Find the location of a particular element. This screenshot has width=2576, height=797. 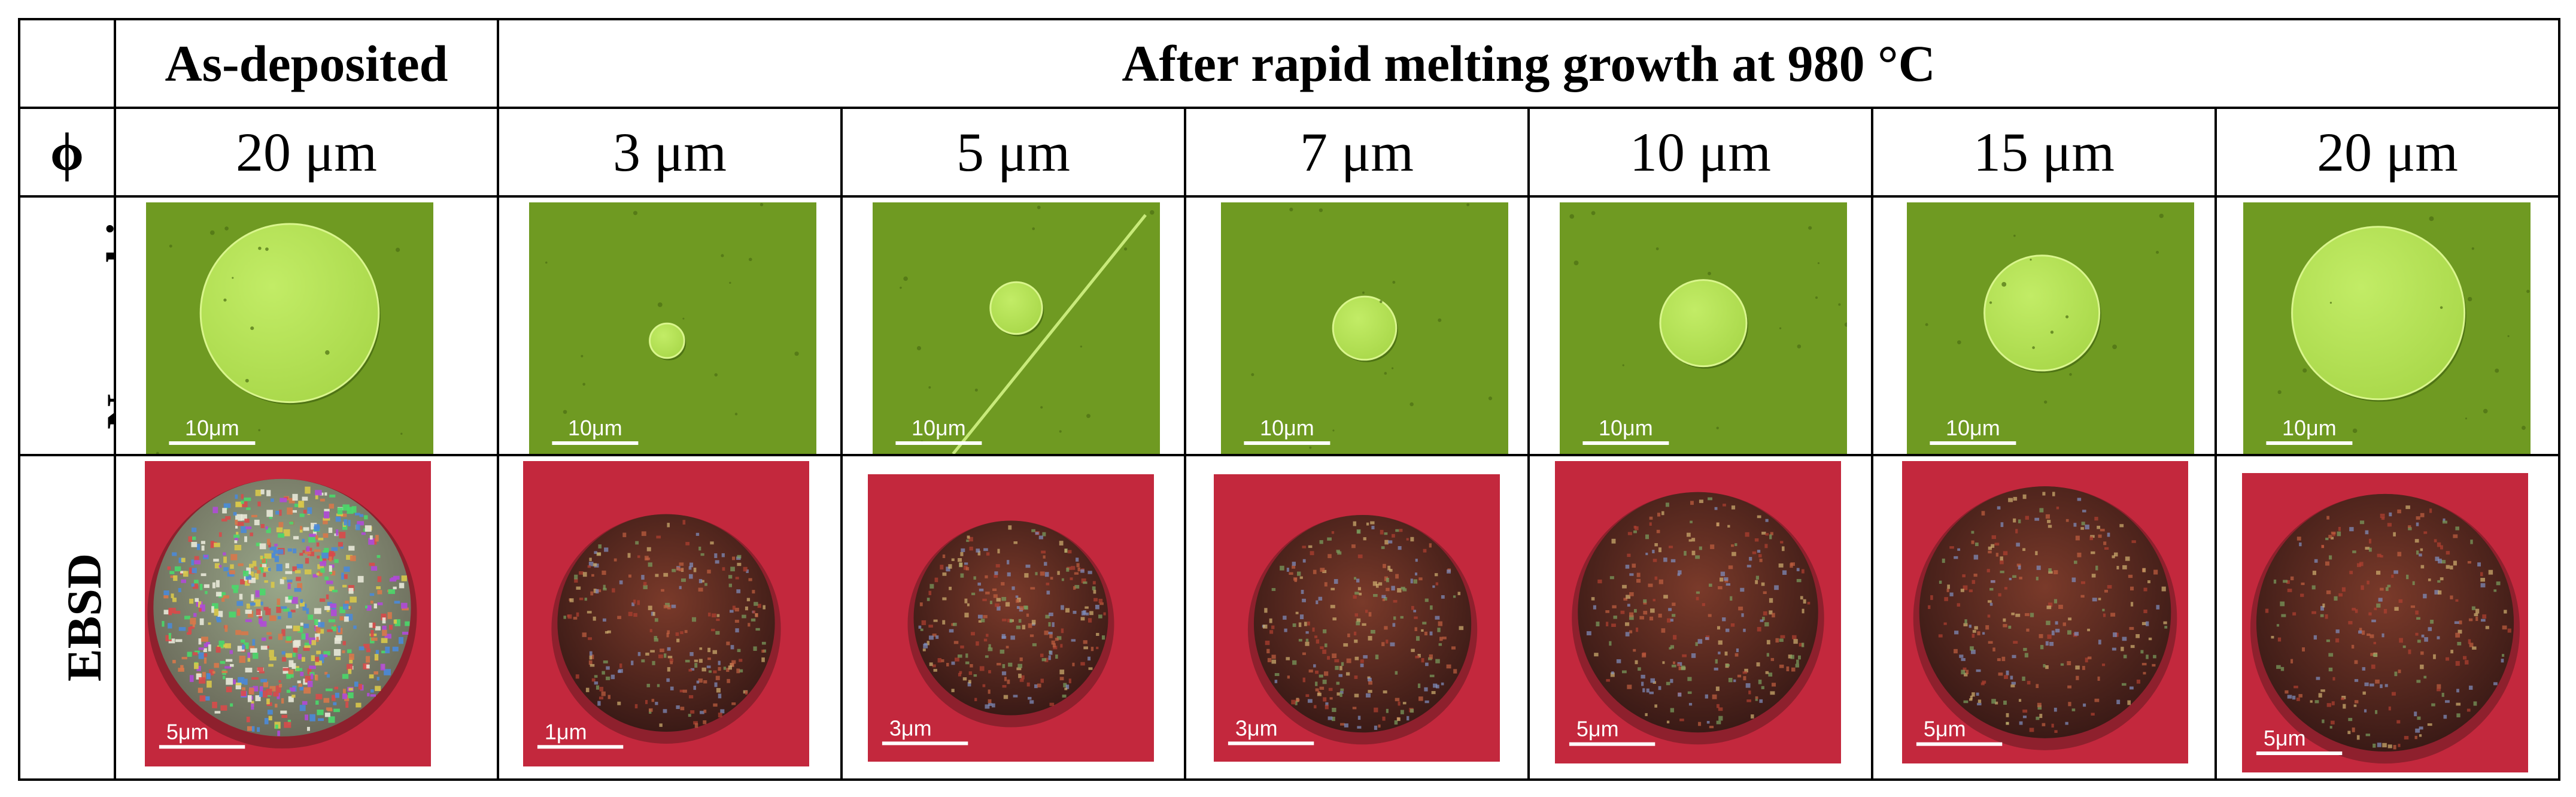

phi-label: ϕ is located at coordinates (67, 152).